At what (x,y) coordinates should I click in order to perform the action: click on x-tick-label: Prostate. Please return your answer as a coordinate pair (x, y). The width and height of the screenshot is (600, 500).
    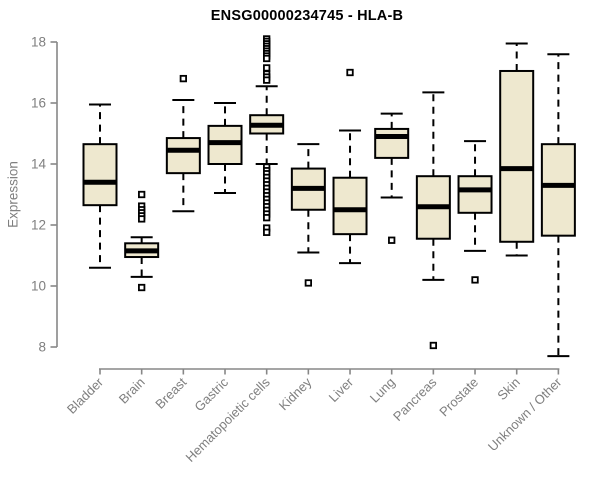
    Looking at the image, I should click on (458, 397).